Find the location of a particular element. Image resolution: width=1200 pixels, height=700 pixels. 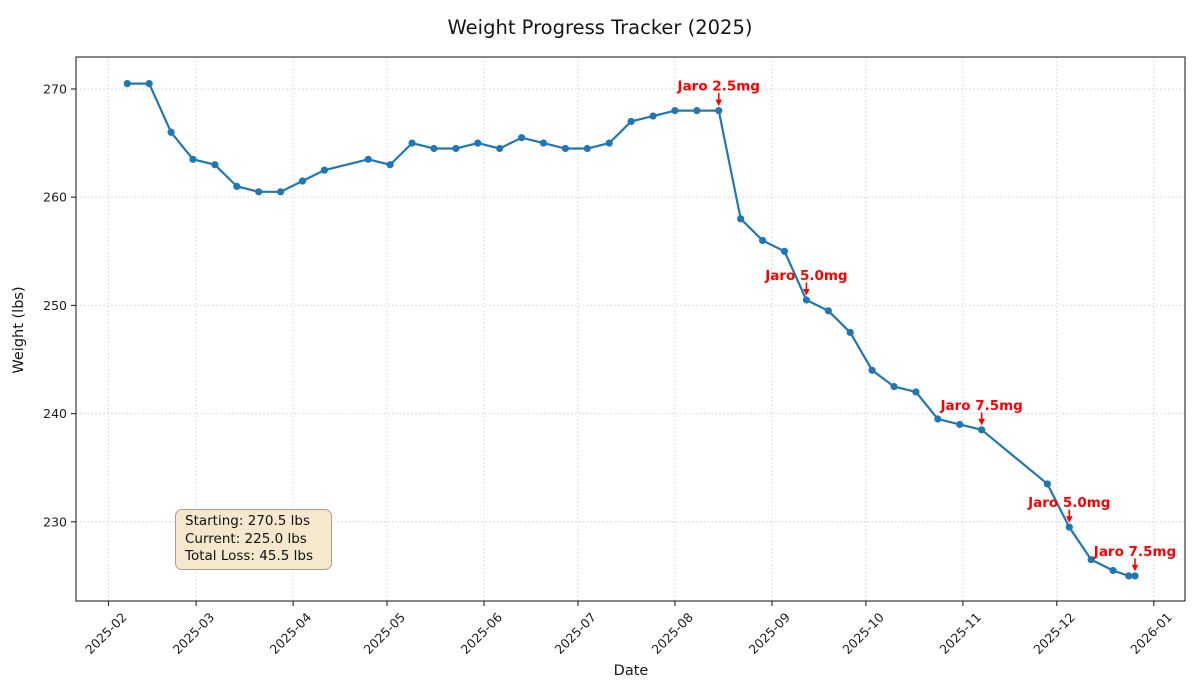

x-tick-label: 2025-12 is located at coordinates (1054, 634).